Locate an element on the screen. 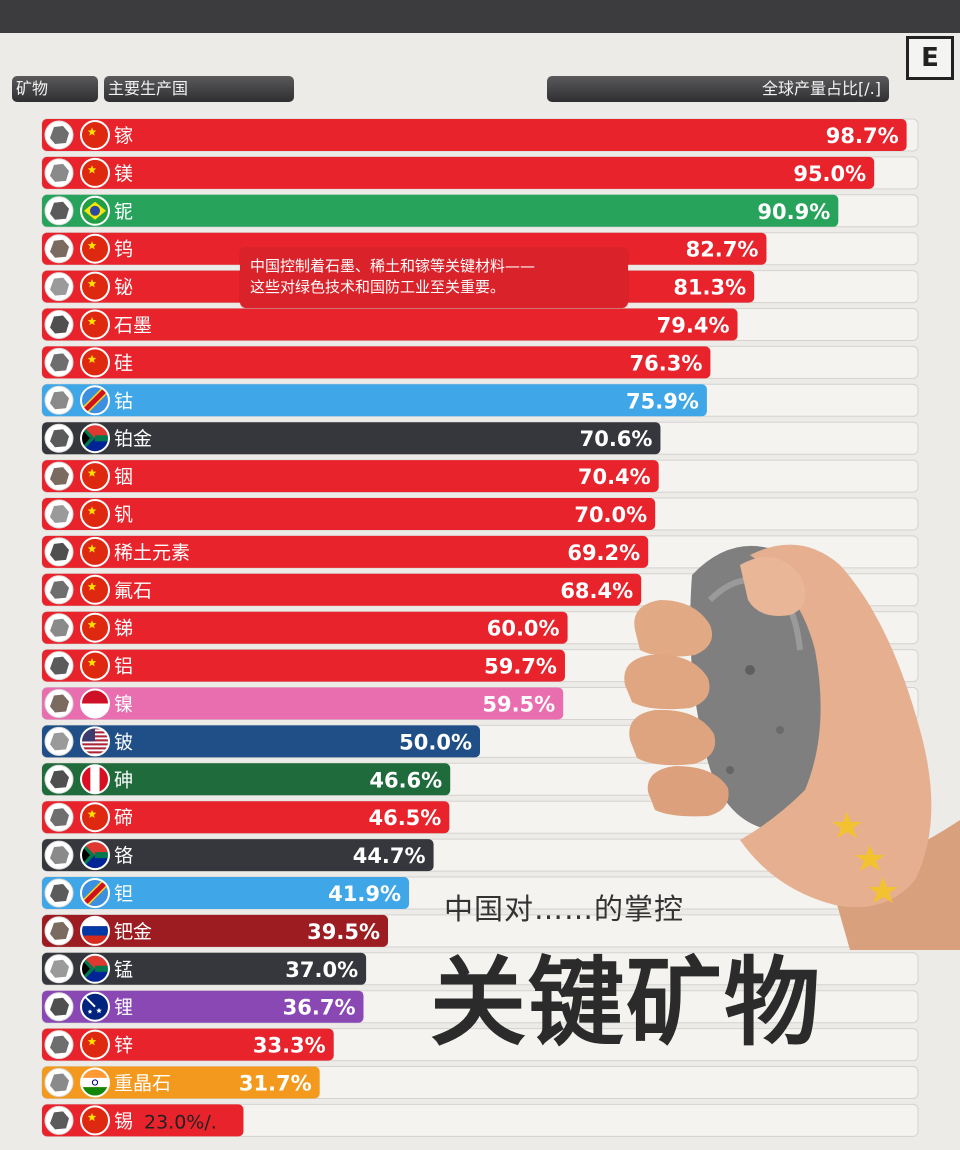  value-label: 33.3% is located at coordinates (289, 1046).